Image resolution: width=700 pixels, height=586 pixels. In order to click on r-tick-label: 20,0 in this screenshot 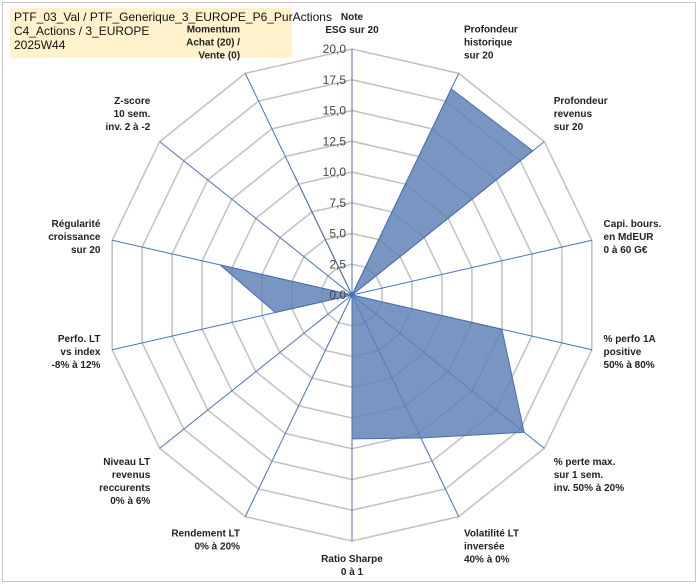, I will do `click(335, 49)`.